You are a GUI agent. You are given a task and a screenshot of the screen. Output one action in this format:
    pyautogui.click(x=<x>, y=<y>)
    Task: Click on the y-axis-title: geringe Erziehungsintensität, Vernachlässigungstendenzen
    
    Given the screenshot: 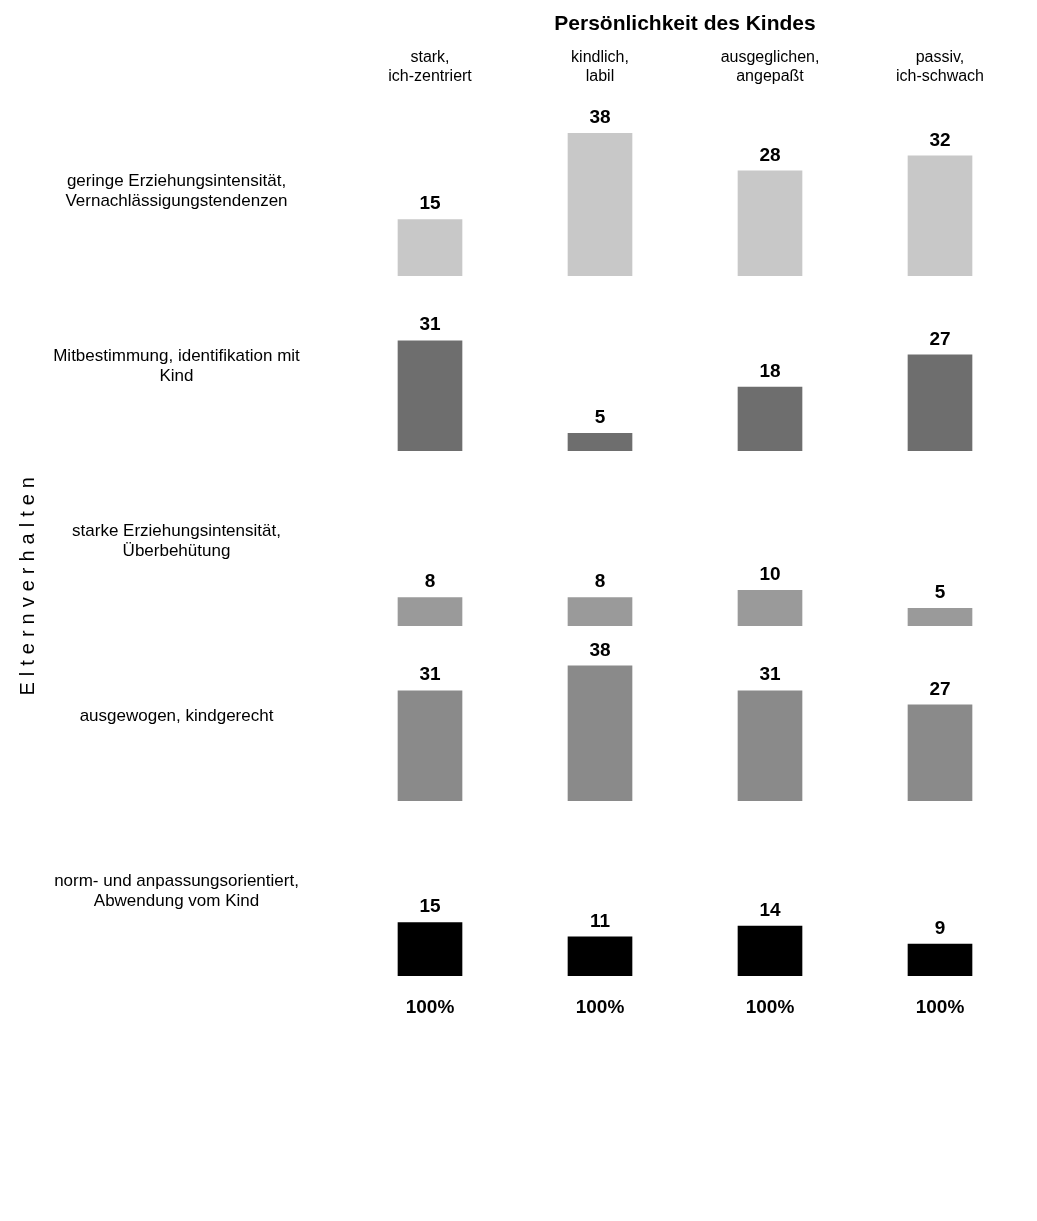 What is the action you would take?
    pyautogui.click(x=176, y=190)
    